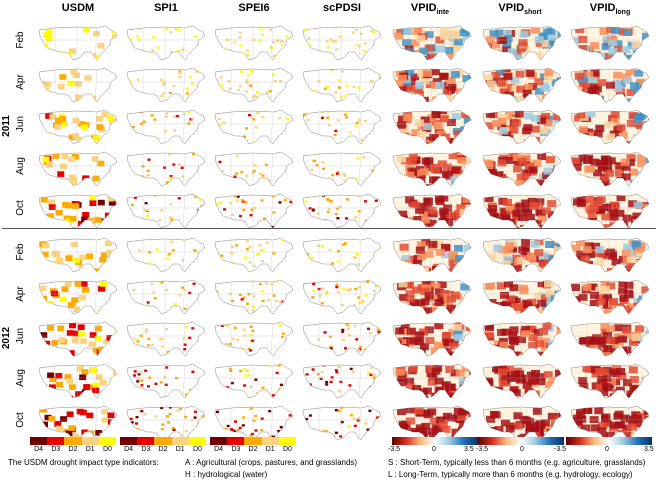 This screenshot has height=484, width=658. I want to click on month-label-2012-oct: Oct, so click(20, 420).